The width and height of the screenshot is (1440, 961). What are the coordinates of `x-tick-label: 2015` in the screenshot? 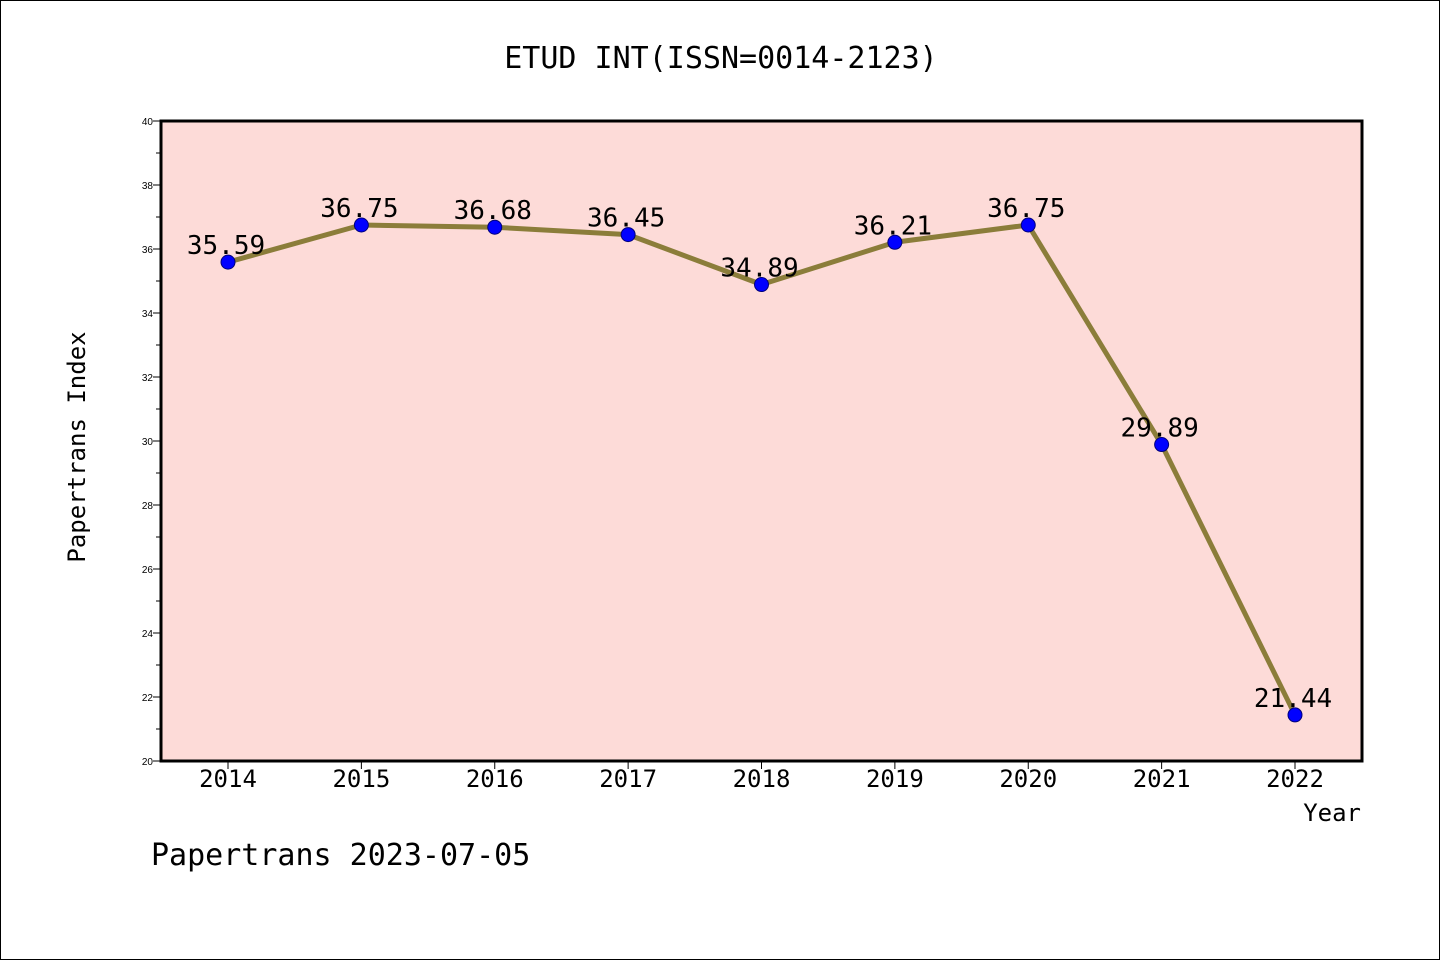 It's located at (361, 779).